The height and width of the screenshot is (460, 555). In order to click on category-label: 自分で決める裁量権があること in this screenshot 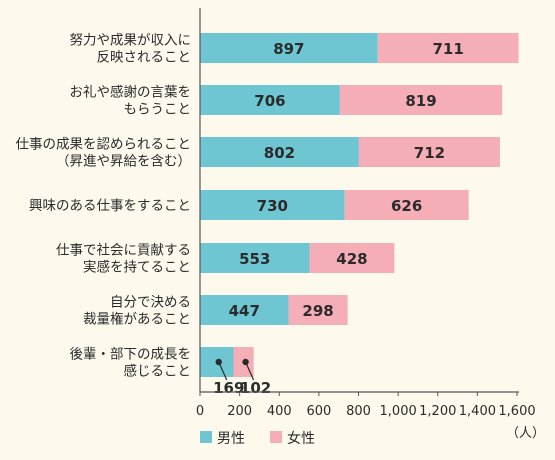, I will do `click(137, 311)`.